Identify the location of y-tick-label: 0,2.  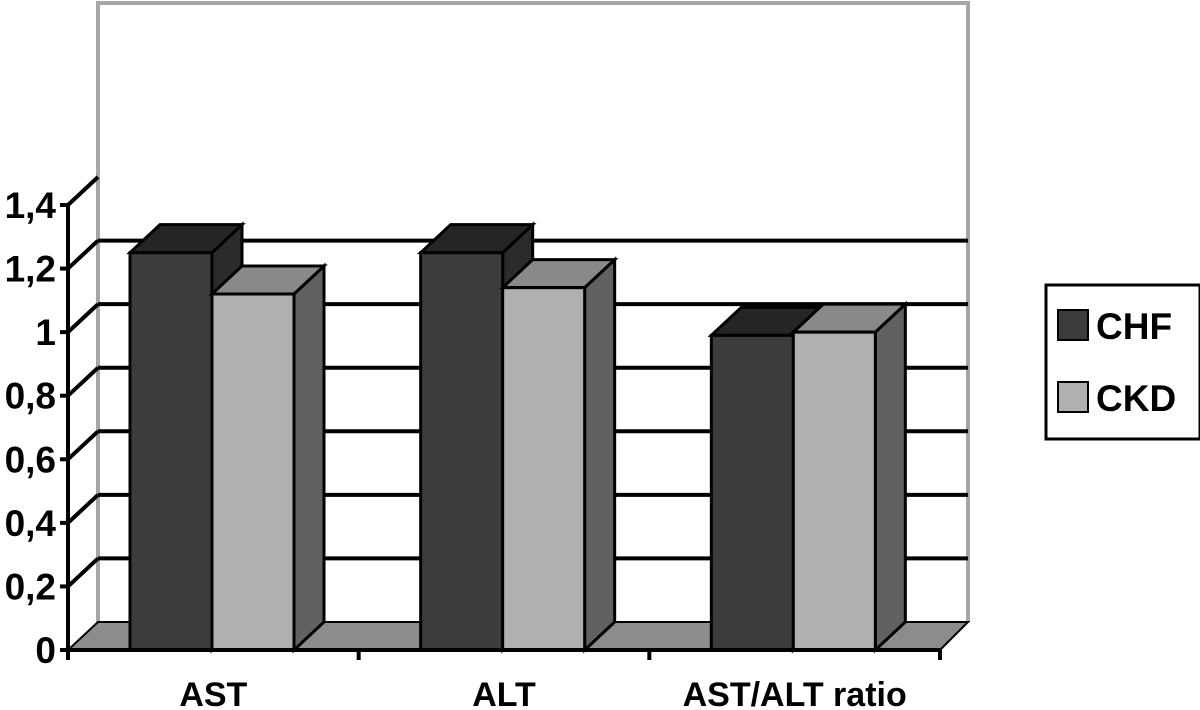
(30, 586).